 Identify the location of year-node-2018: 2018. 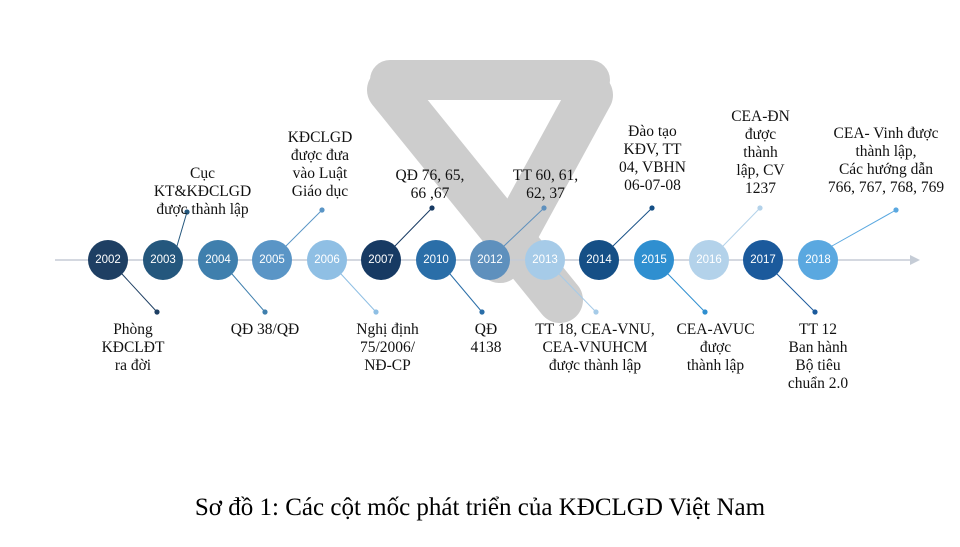
(818, 260).